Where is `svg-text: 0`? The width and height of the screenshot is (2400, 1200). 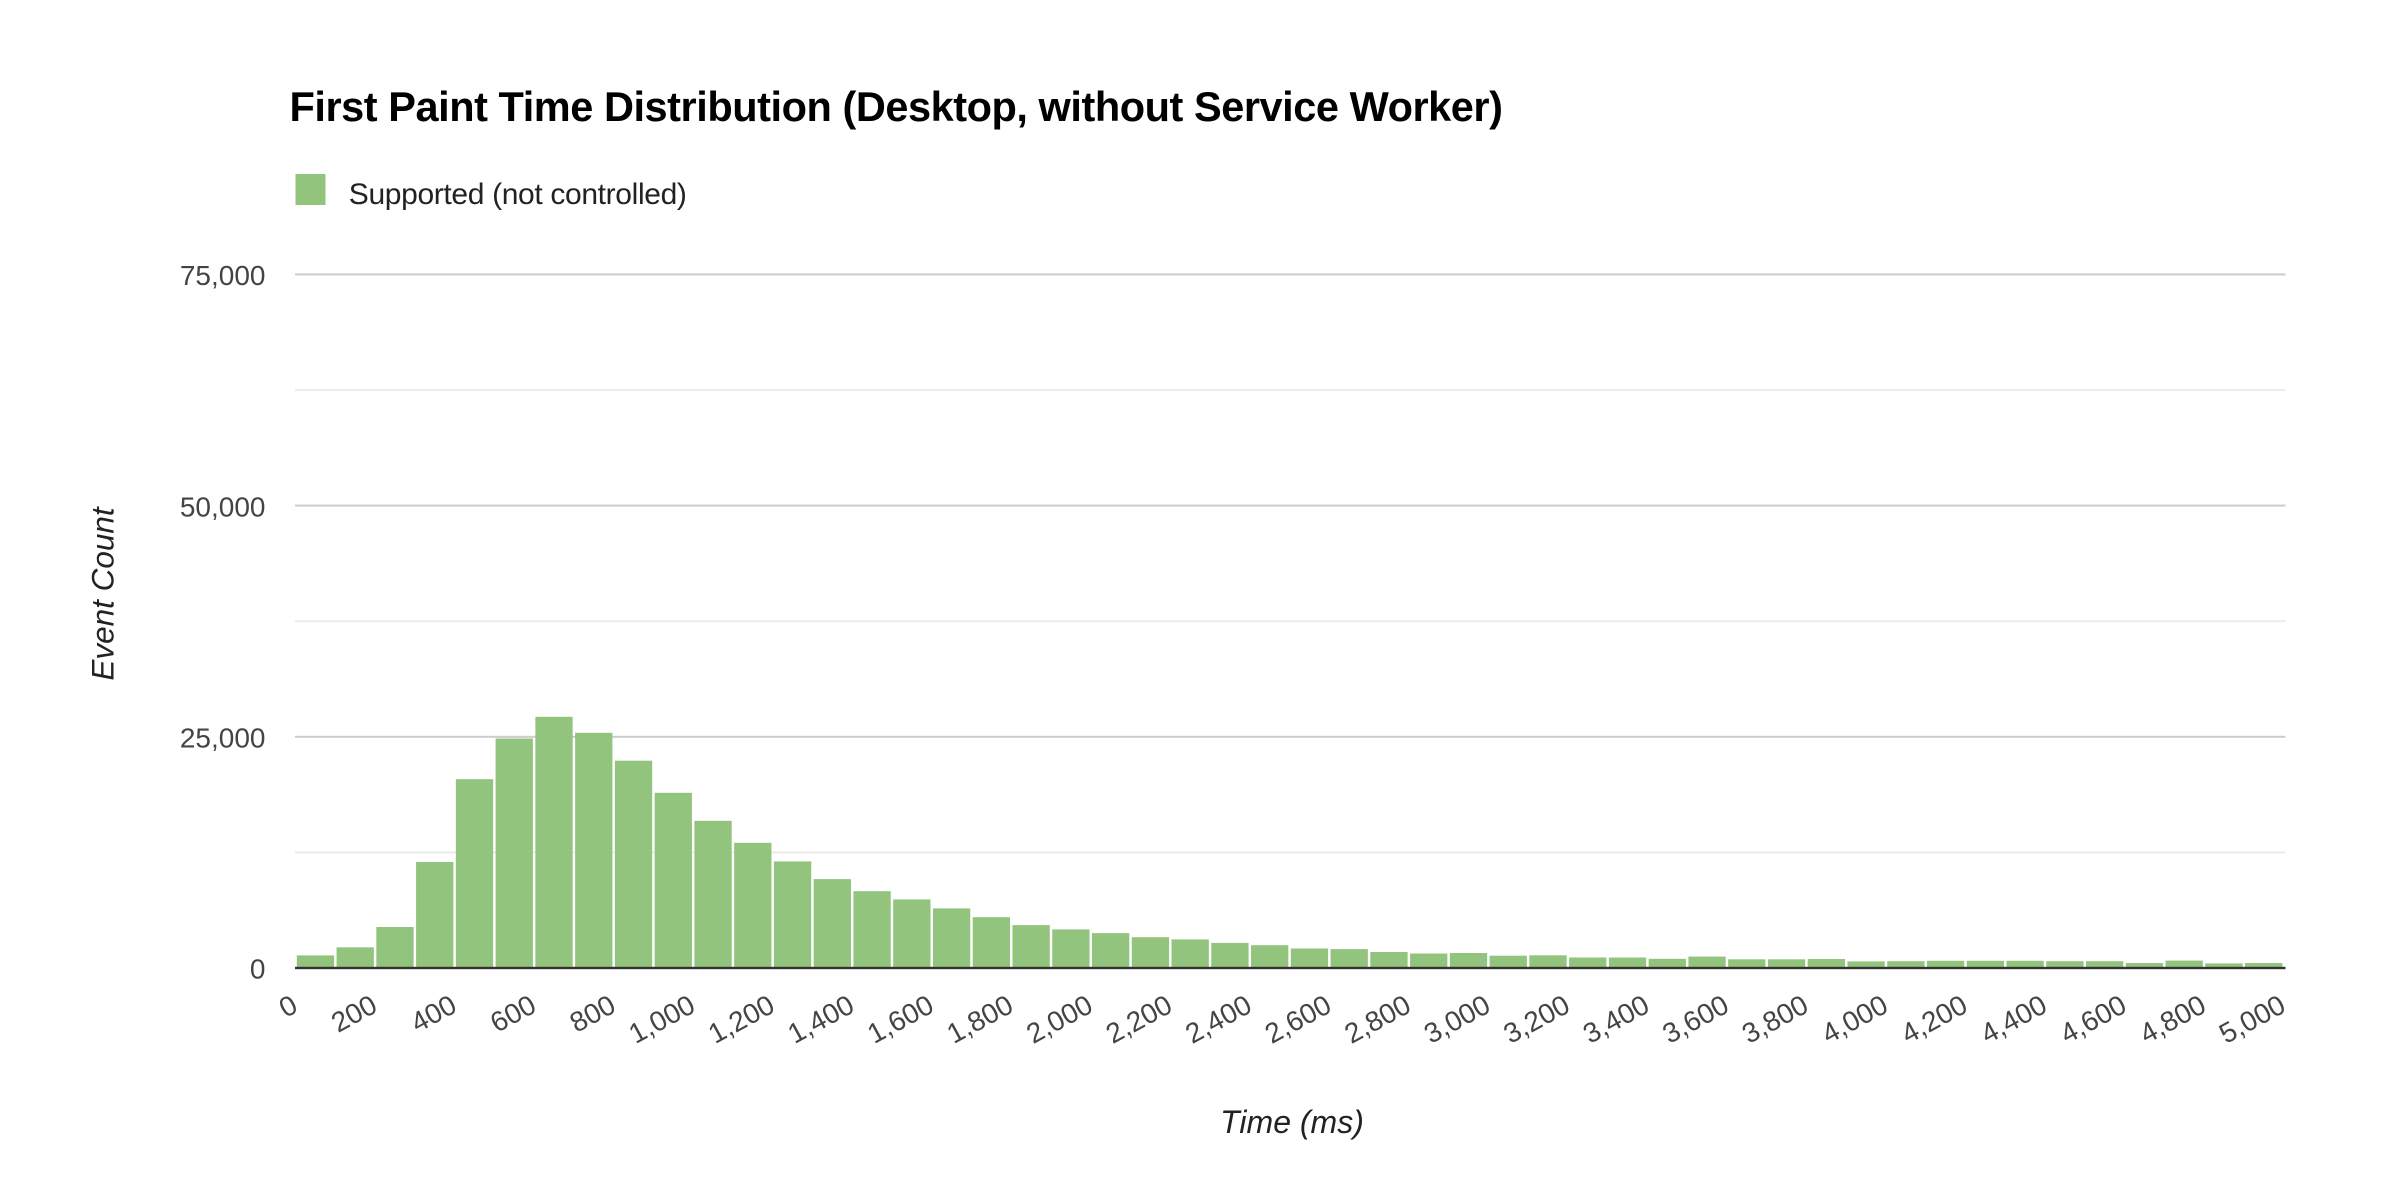
svg-text: 0 is located at coordinates (258, 969).